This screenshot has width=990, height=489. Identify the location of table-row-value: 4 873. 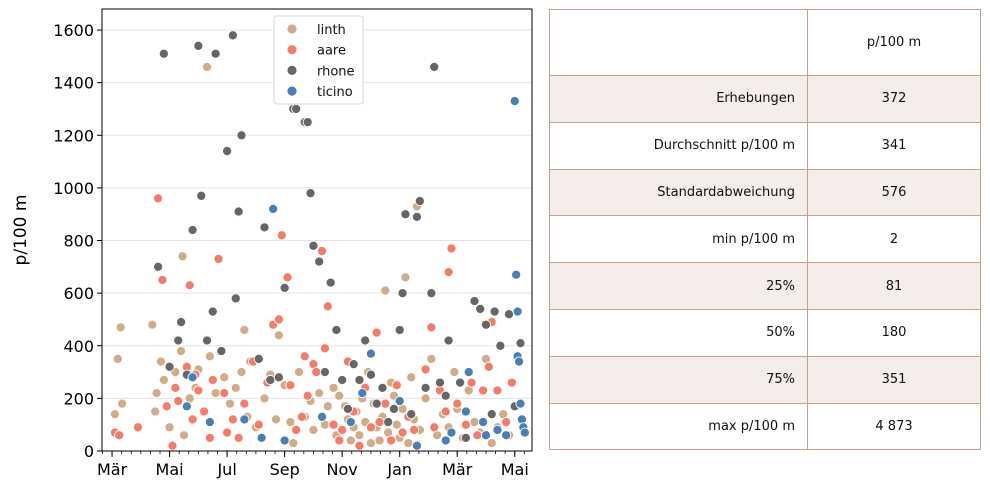
(894, 426).